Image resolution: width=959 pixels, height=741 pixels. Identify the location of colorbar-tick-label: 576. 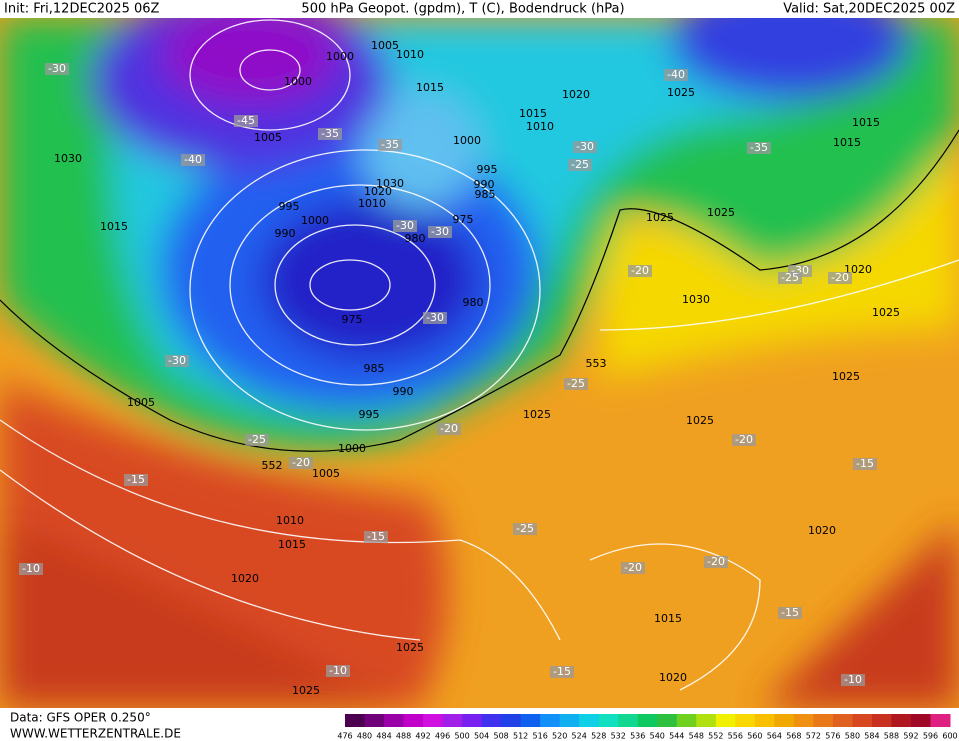
(832, 736).